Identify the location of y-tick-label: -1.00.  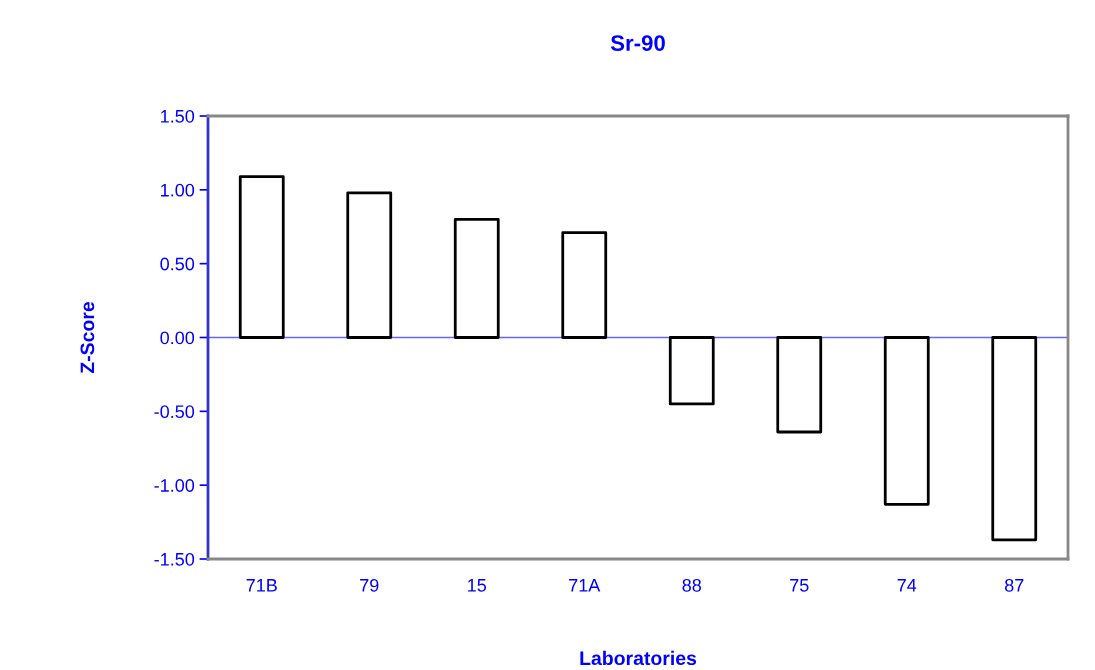
(174, 485).